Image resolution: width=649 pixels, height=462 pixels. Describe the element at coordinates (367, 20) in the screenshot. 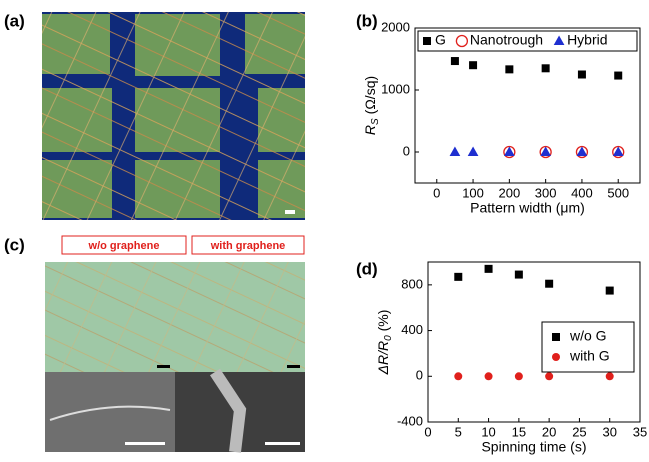

I see `panel-label: (b)` at that location.